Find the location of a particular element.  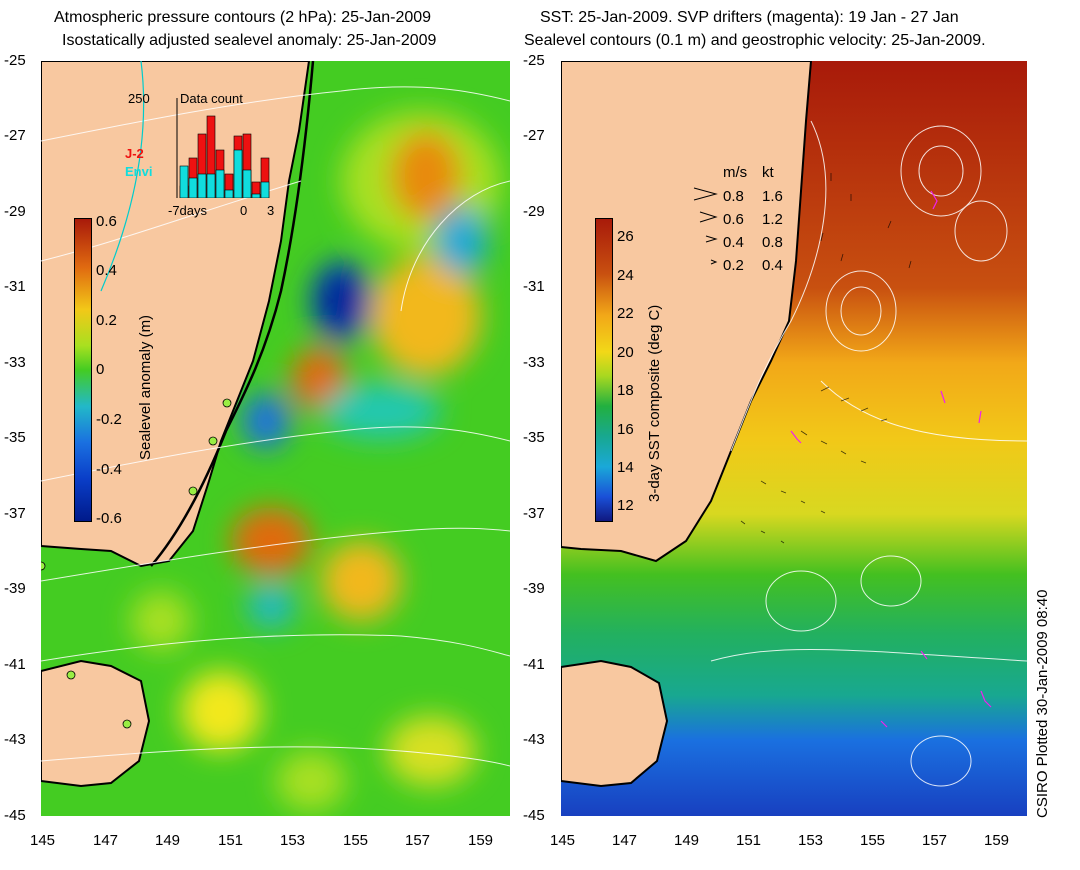

velocity-key-kt-0: 1.6 is located at coordinates (772, 196).